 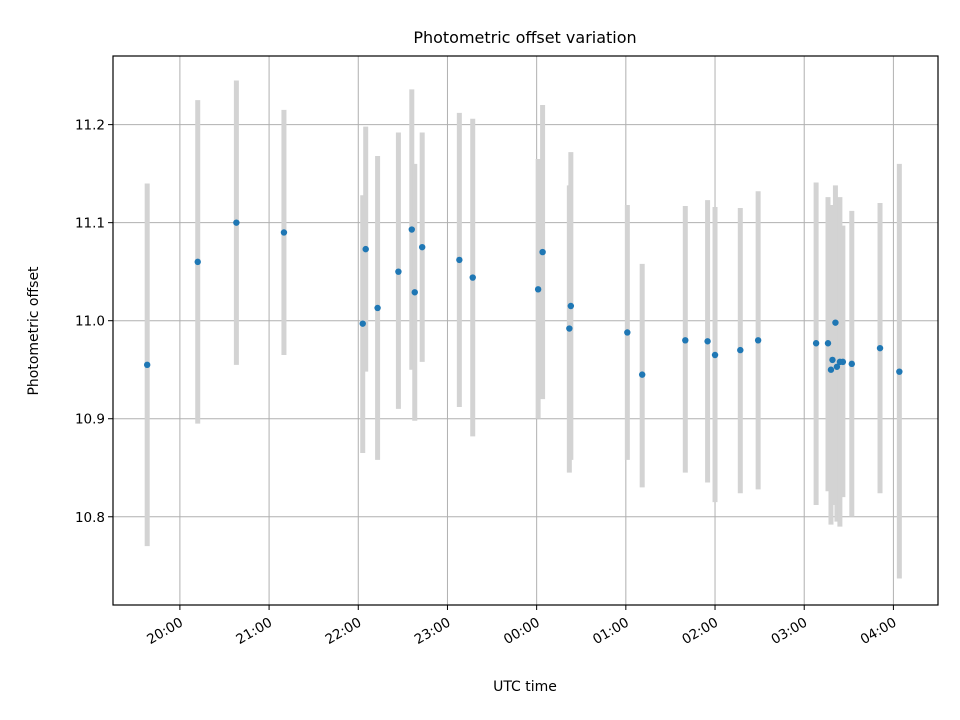 I want to click on x-tick-label: 02:00, so click(x=700, y=631).